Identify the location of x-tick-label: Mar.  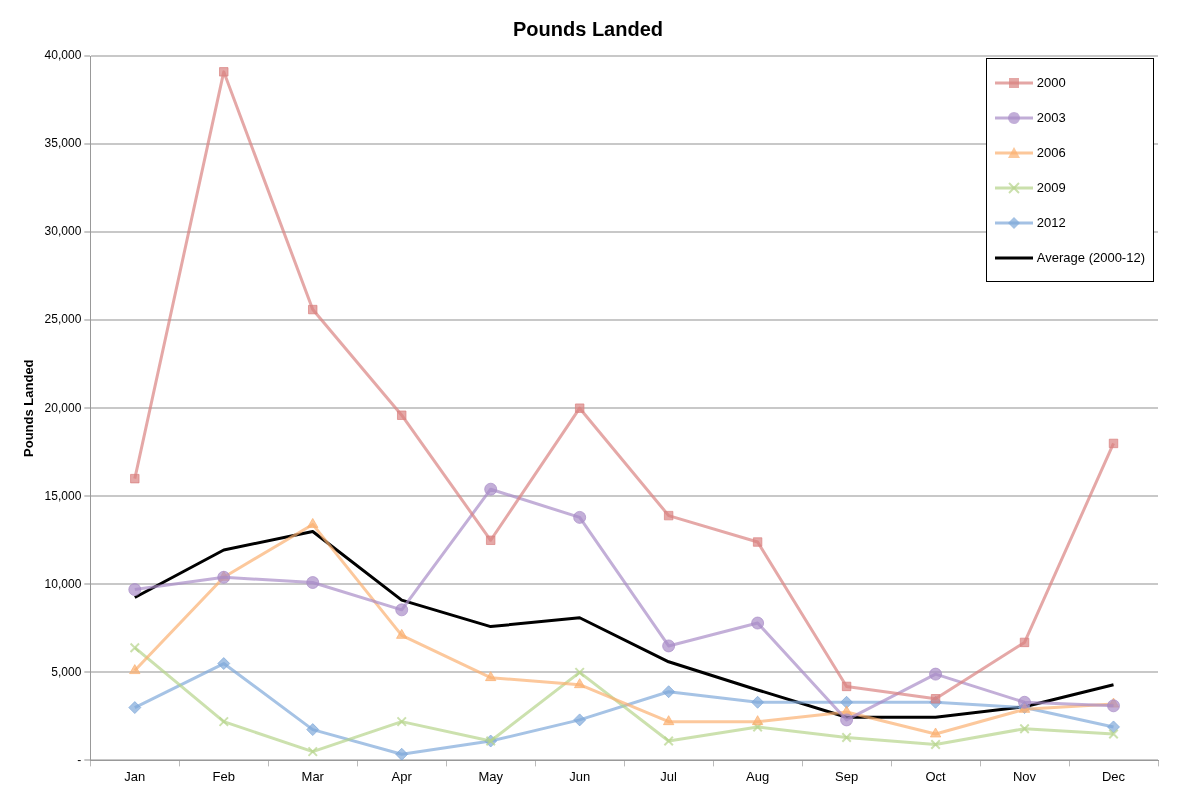
(313, 776).